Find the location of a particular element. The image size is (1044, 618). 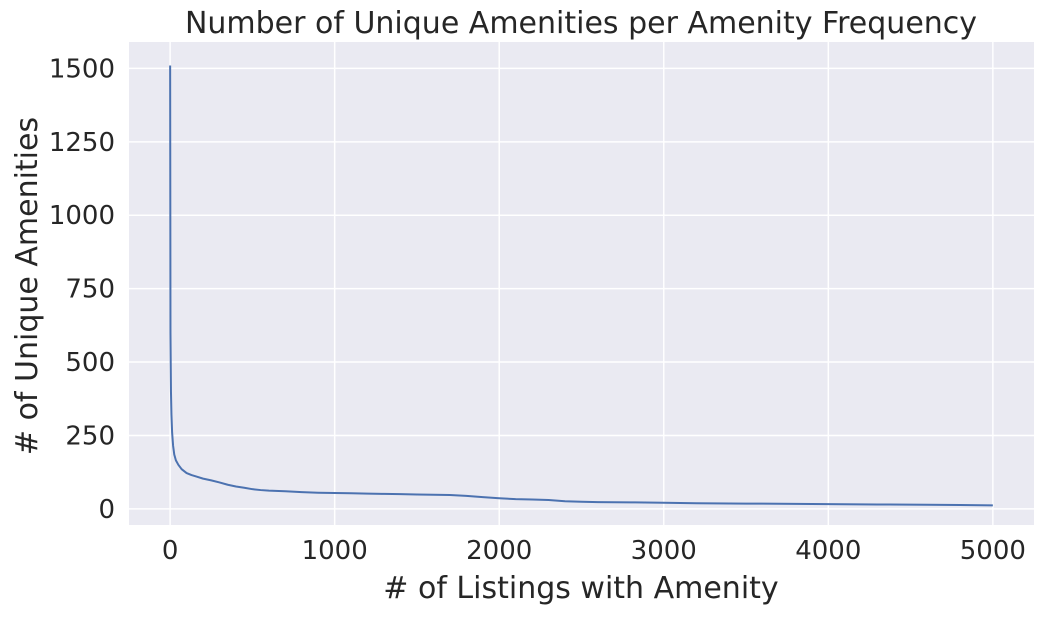

y-tick-label: 1250 is located at coordinates (82, 143).